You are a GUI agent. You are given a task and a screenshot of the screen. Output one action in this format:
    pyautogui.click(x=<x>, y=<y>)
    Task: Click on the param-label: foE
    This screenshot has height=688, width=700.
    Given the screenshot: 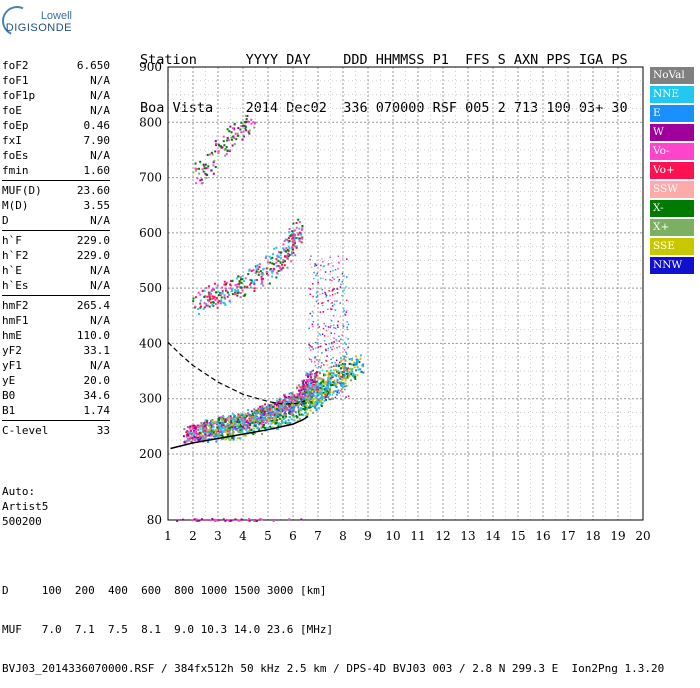 What is the action you would take?
    pyautogui.click(x=12, y=110)
    